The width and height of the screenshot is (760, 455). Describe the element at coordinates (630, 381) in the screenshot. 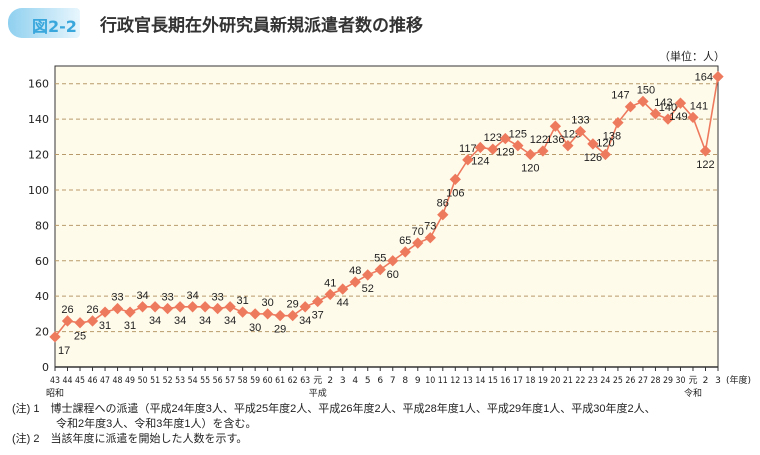

I see `x-tick-label: 26` at that location.